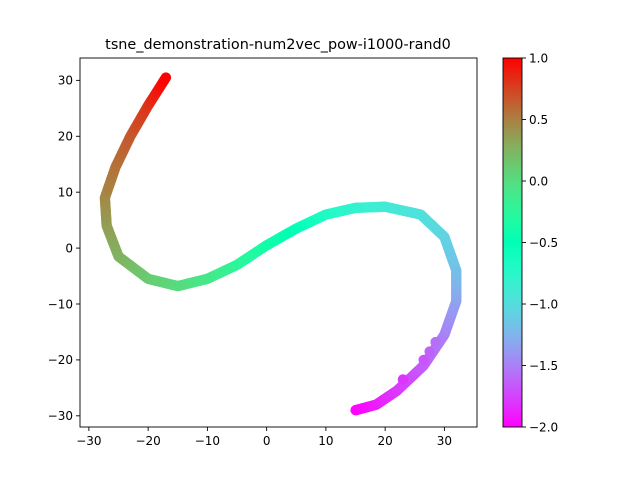  Describe the element at coordinates (60, 360) in the screenshot. I see `y-tick-label: −20` at that location.